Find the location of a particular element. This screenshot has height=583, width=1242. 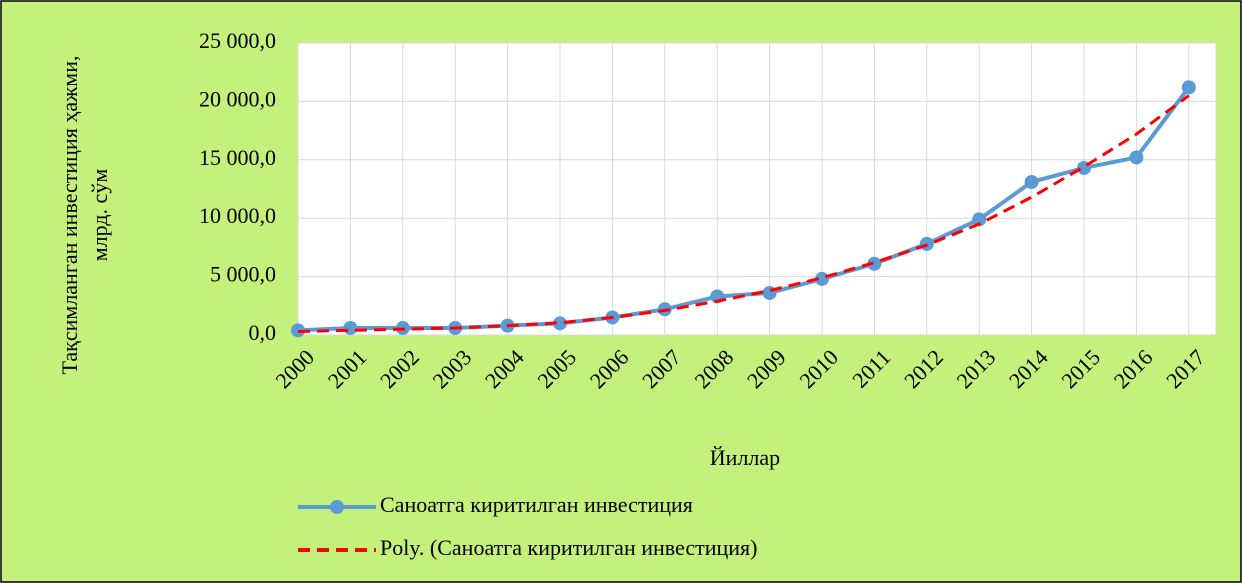

y-tick-label: 20 000,0 is located at coordinates (237, 98).